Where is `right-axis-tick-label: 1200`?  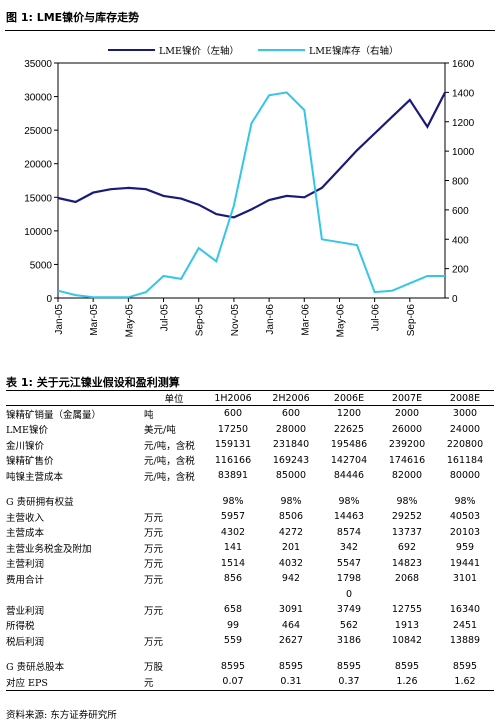 right-axis-tick-label: 1200 is located at coordinates (463, 123).